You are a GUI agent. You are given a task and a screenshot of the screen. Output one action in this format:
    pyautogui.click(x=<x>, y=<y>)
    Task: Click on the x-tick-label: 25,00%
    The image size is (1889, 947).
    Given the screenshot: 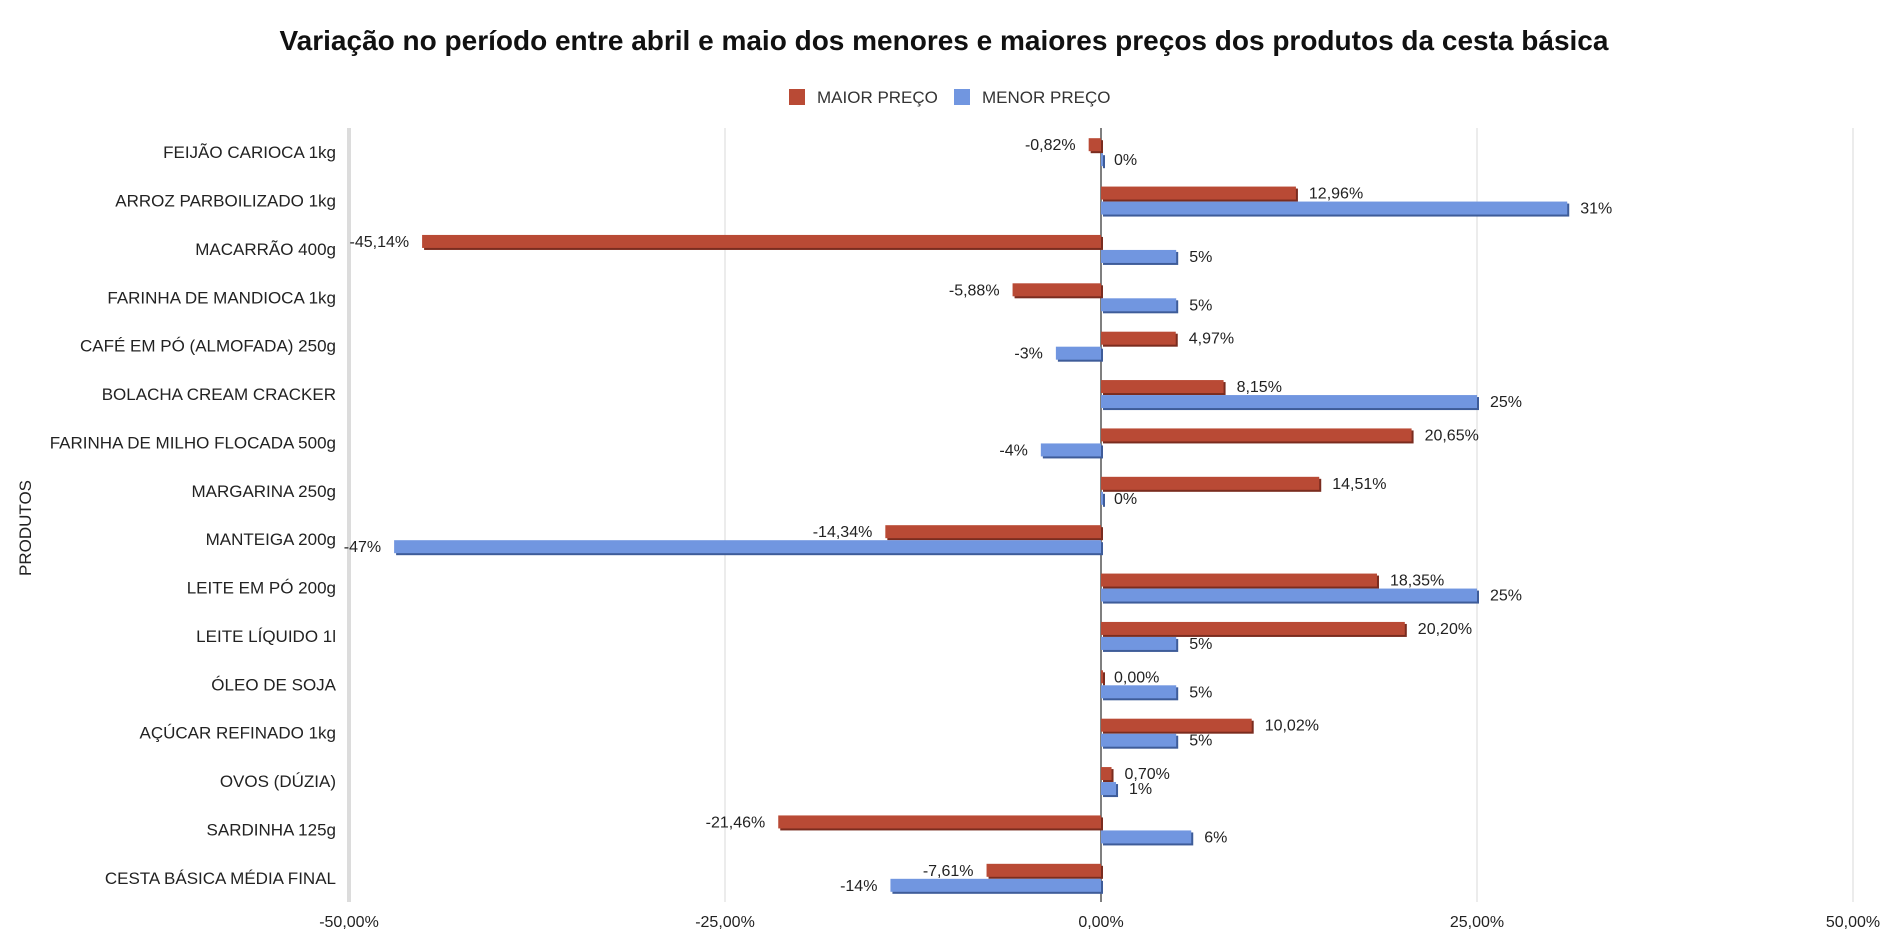 What is the action you would take?
    pyautogui.click(x=1477, y=922)
    